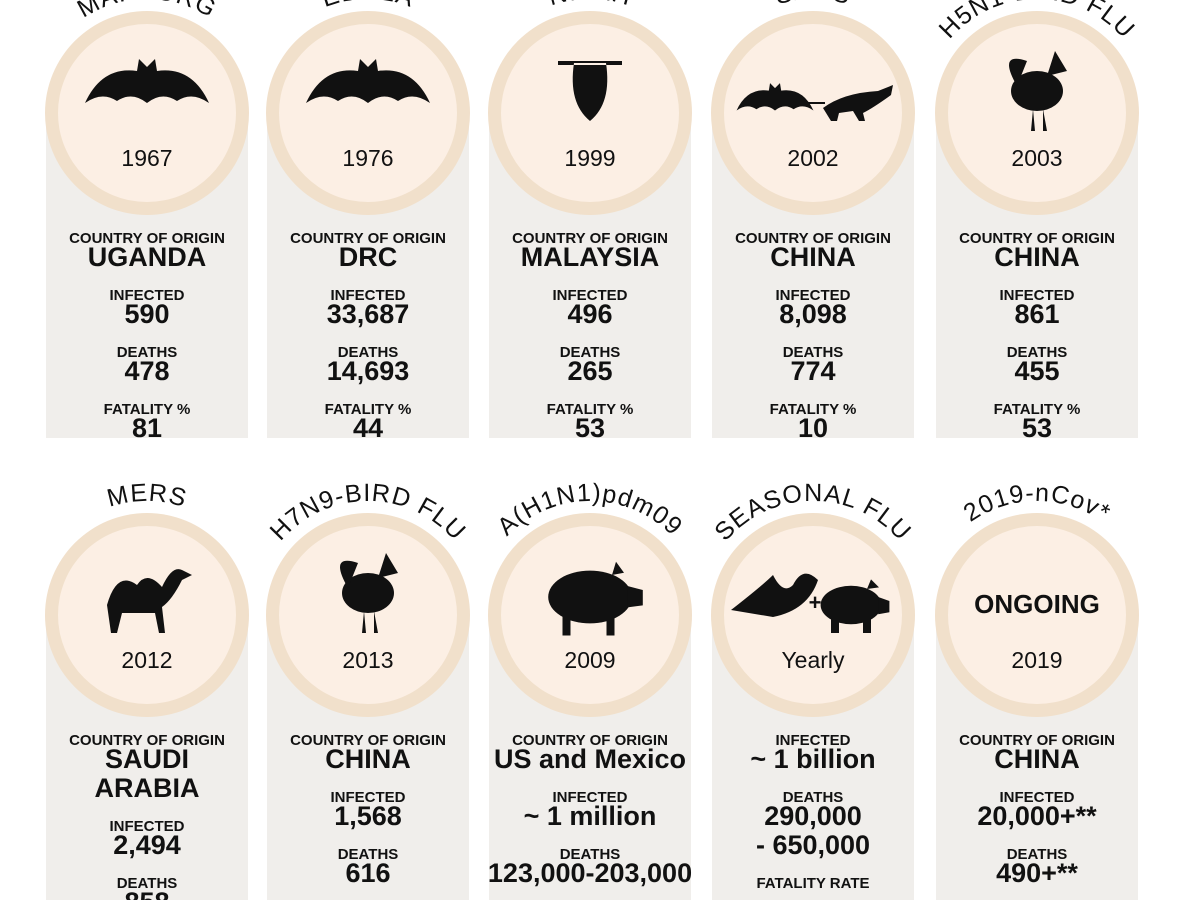  What do you see at coordinates (590, 759) in the screenshot?
I see `stat-value: US and Mexico` at bounding box center [590, 759].